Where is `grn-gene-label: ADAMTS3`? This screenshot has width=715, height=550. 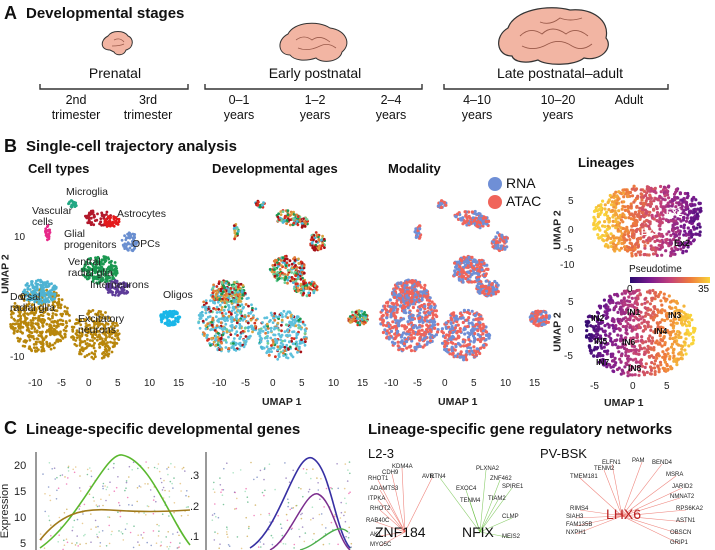
grn-gene-label: ADAMTS3 is located at coordinates (384, 489).